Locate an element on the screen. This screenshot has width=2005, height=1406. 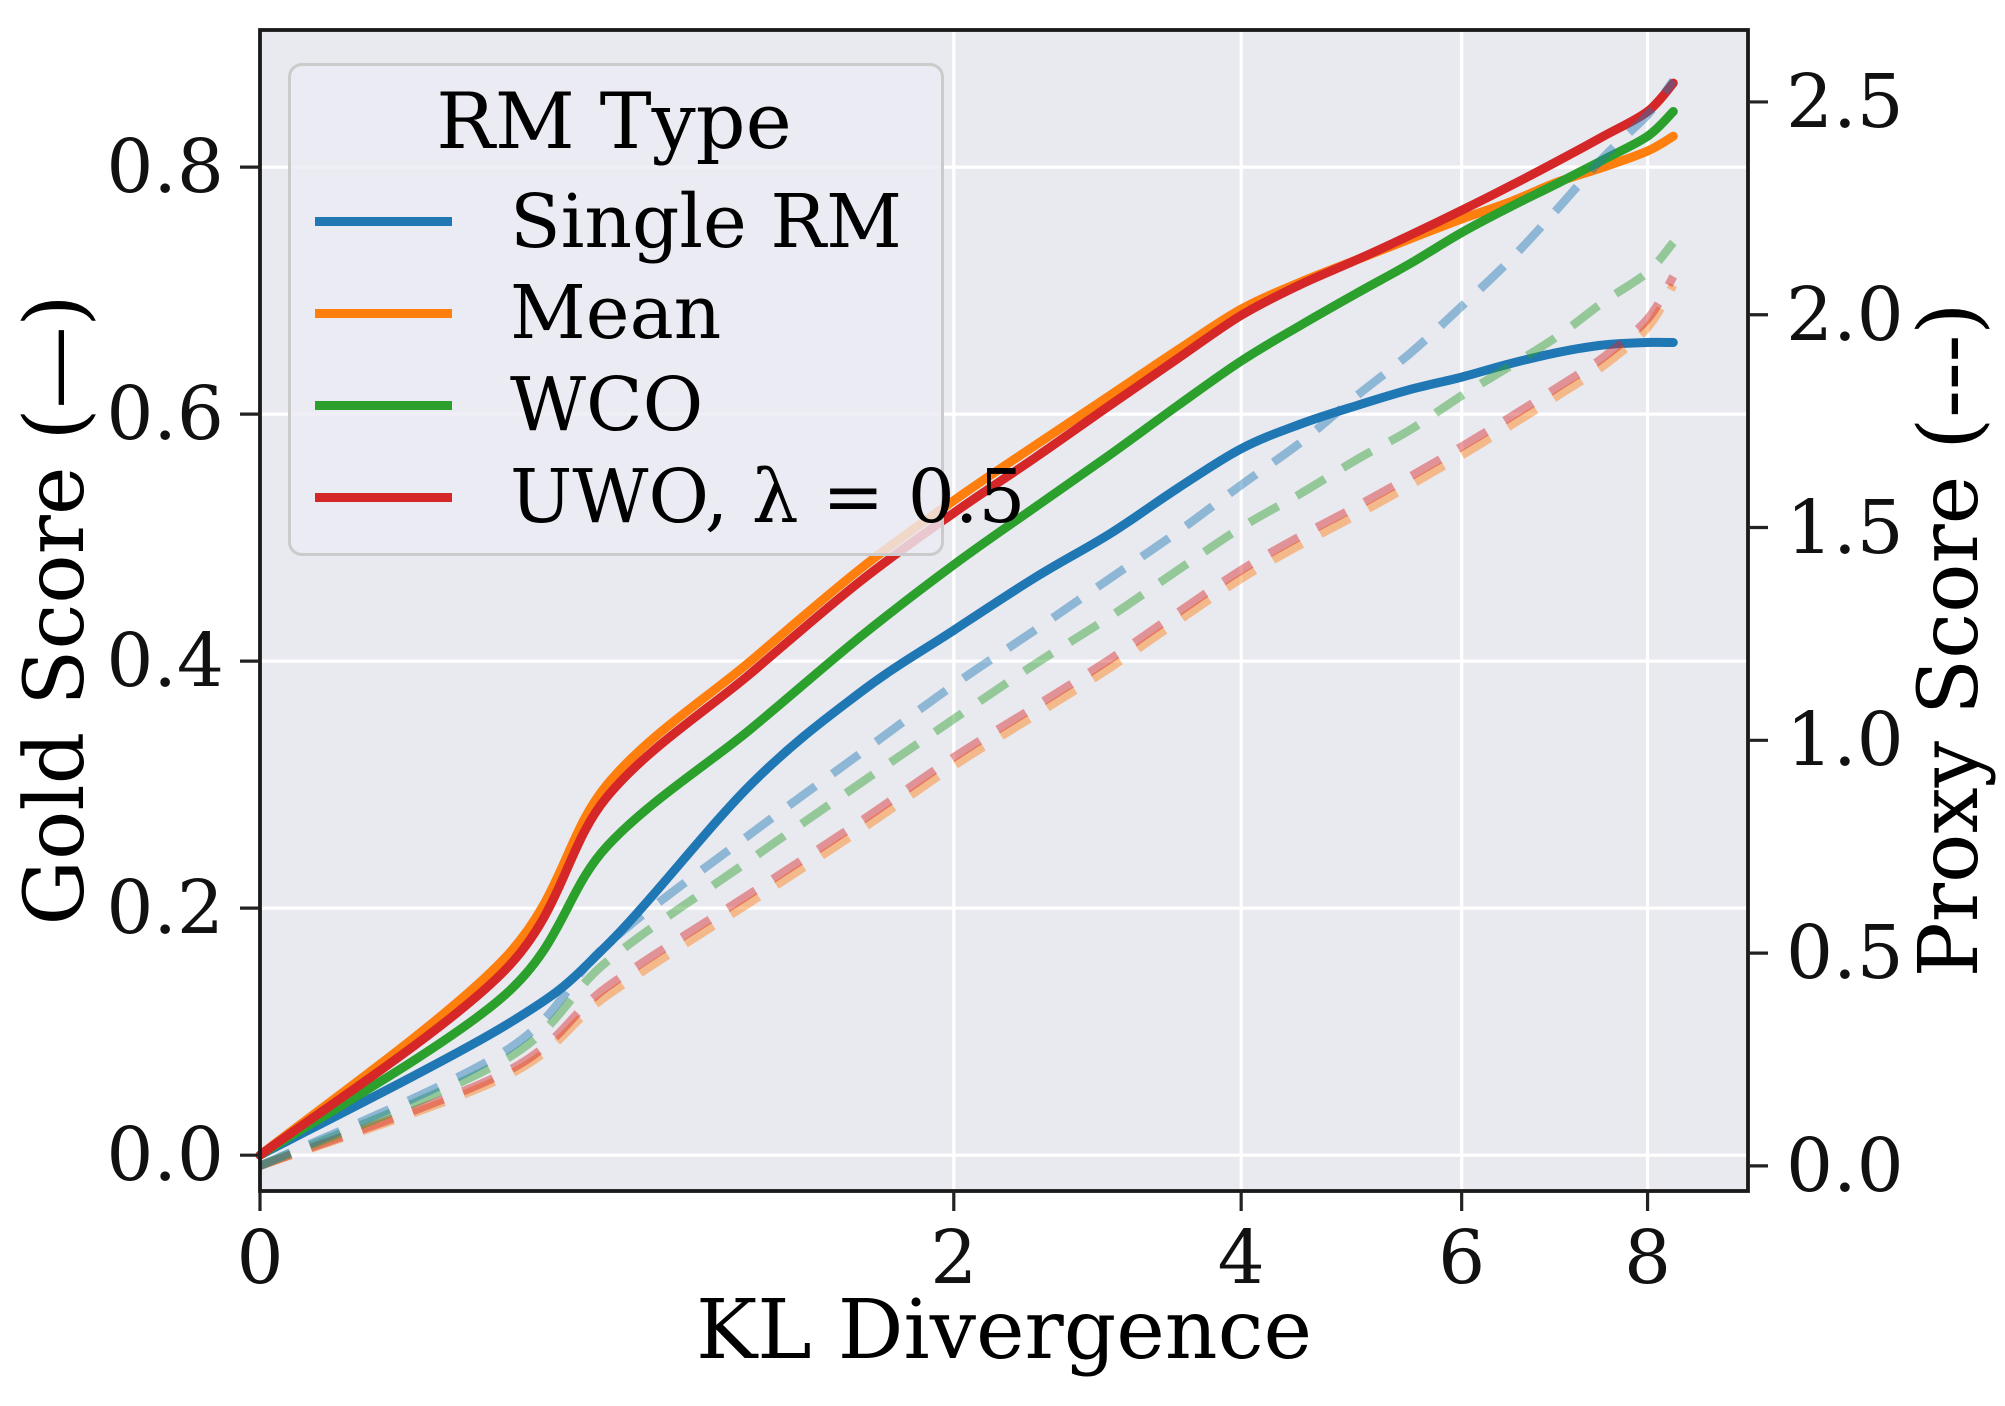
y-axis-label-right: Proxy Score (---) is located at coordinates (1949, 640).